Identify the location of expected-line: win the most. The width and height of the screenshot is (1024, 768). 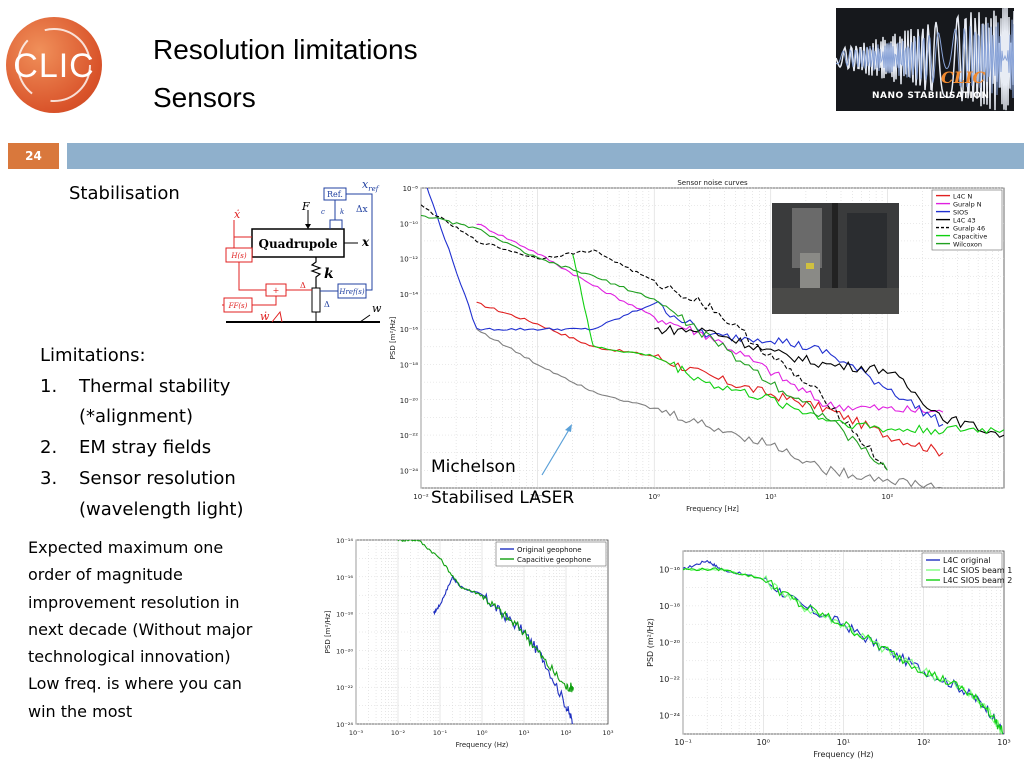
(80, 711).